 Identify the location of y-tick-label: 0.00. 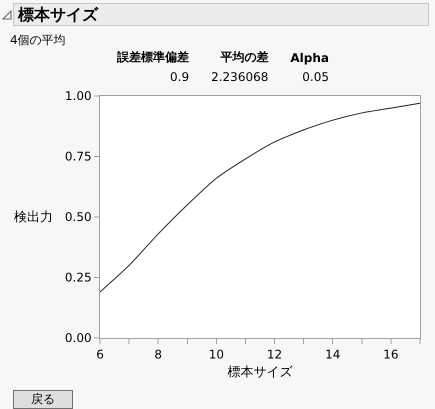
(78, 338).